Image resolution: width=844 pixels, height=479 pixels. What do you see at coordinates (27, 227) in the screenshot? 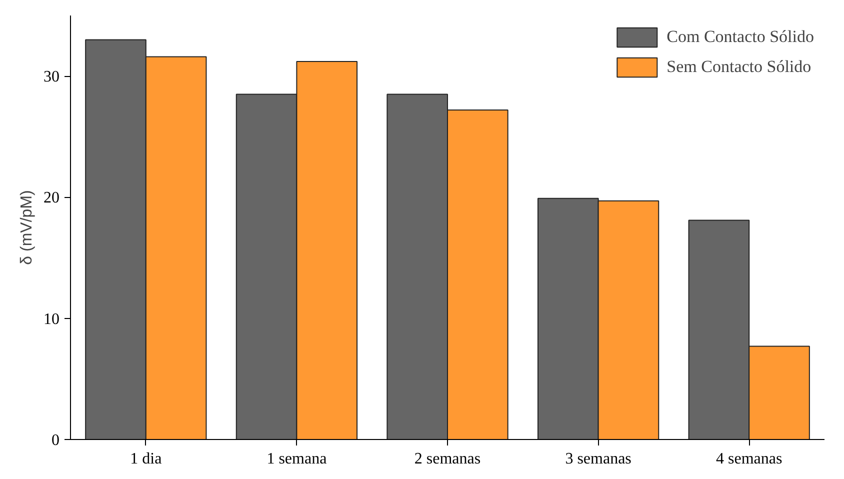
I see `y-axis-title: δ (mV/pM)` at bounding box center [27, 227].